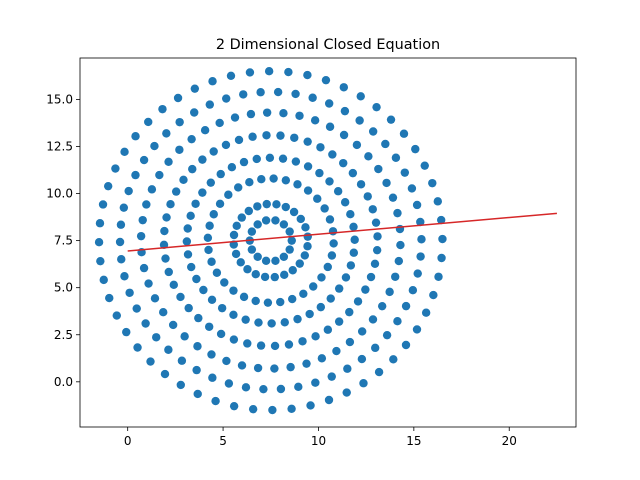 The height and width of the screenshot is (480, 640). Describe the element at coordinates (223, 441) in the screenshot. I see `x-tick-label: 5` at that location.